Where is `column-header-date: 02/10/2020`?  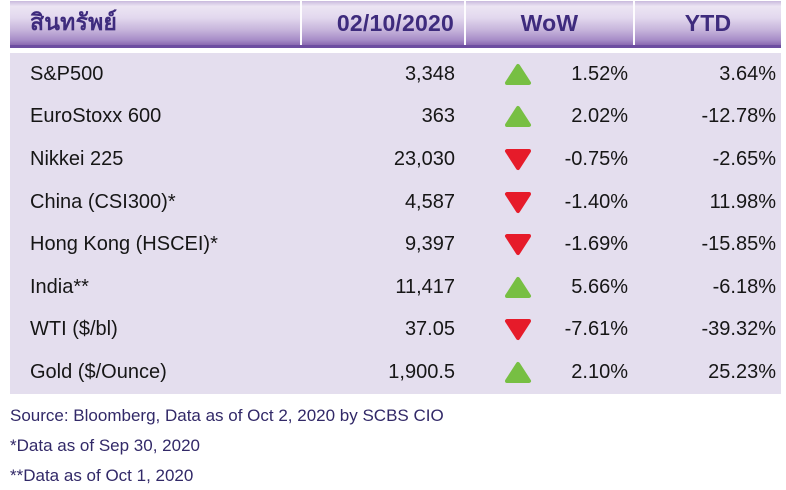 column-header-date: 02/10/2020 is located at coordinates (384, 23).